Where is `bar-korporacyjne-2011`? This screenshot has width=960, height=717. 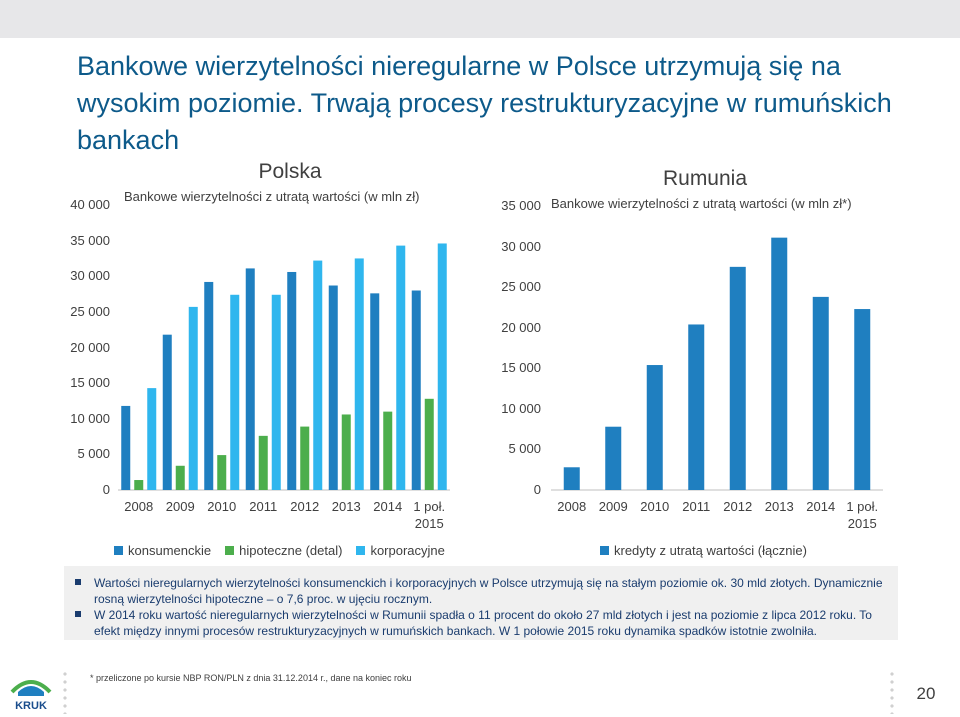
bar-korporacyjne-2011 is located at coordinates (276, 392).